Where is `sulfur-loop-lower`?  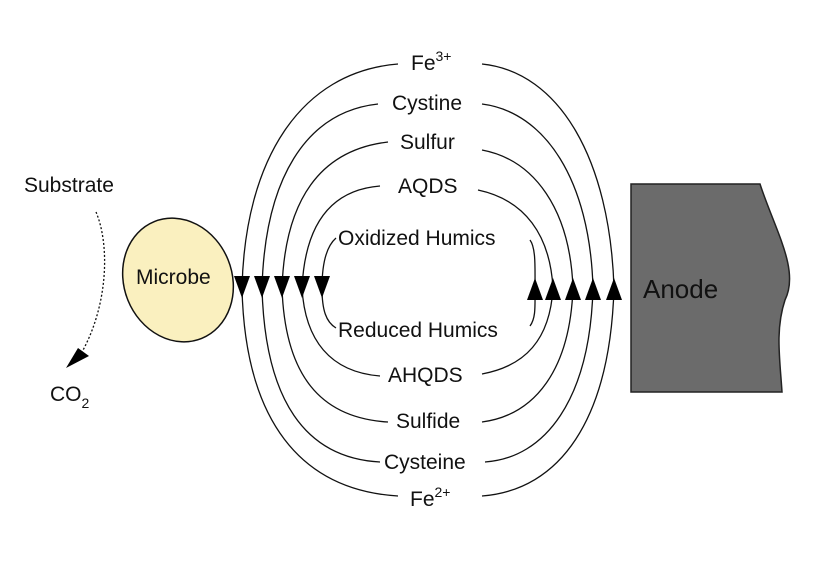 sulfur-loop-lower is located at coordinates (427, 355).